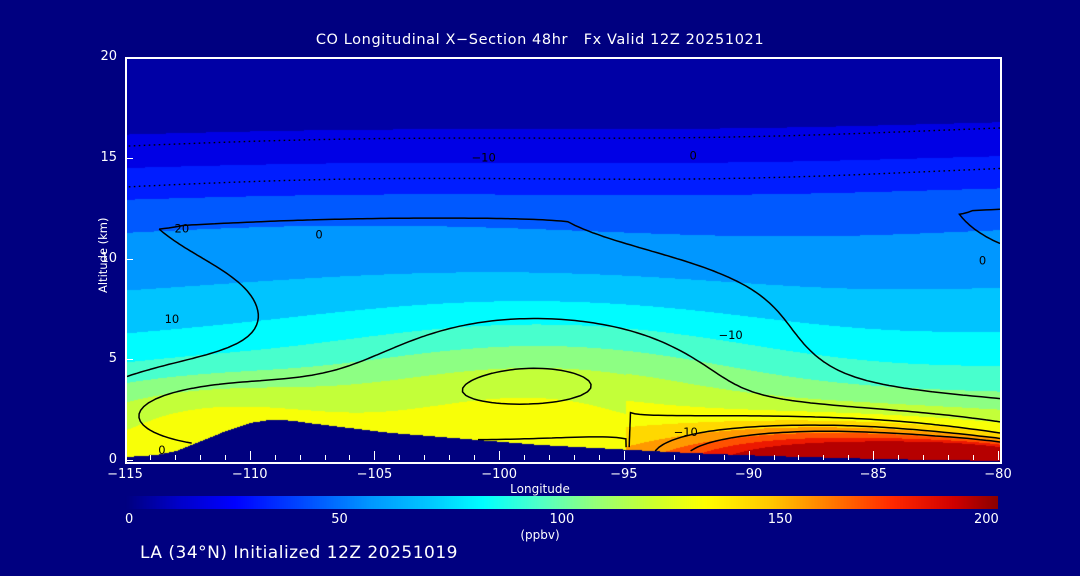 The image size is (1080, 576). What do you see at coordinates (562, 519) in the screenshot?
I see `colorbar-tick-label: 100` at bounding box center [562, 519].